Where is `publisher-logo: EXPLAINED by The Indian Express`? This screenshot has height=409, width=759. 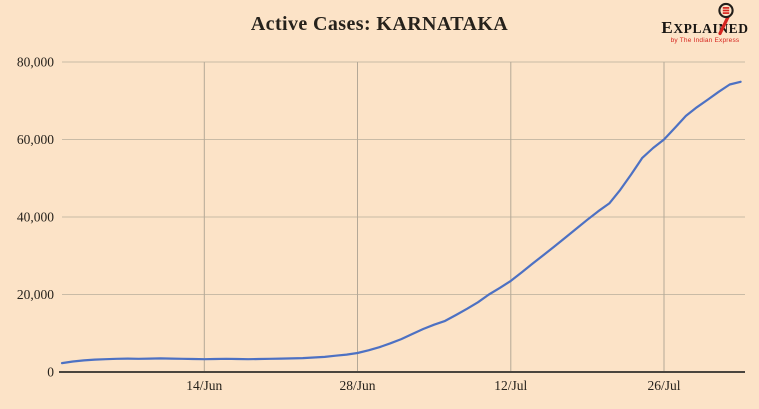
publisher-logo: EXPLAINED by The Indian Express is located at coordinates (705, 23).